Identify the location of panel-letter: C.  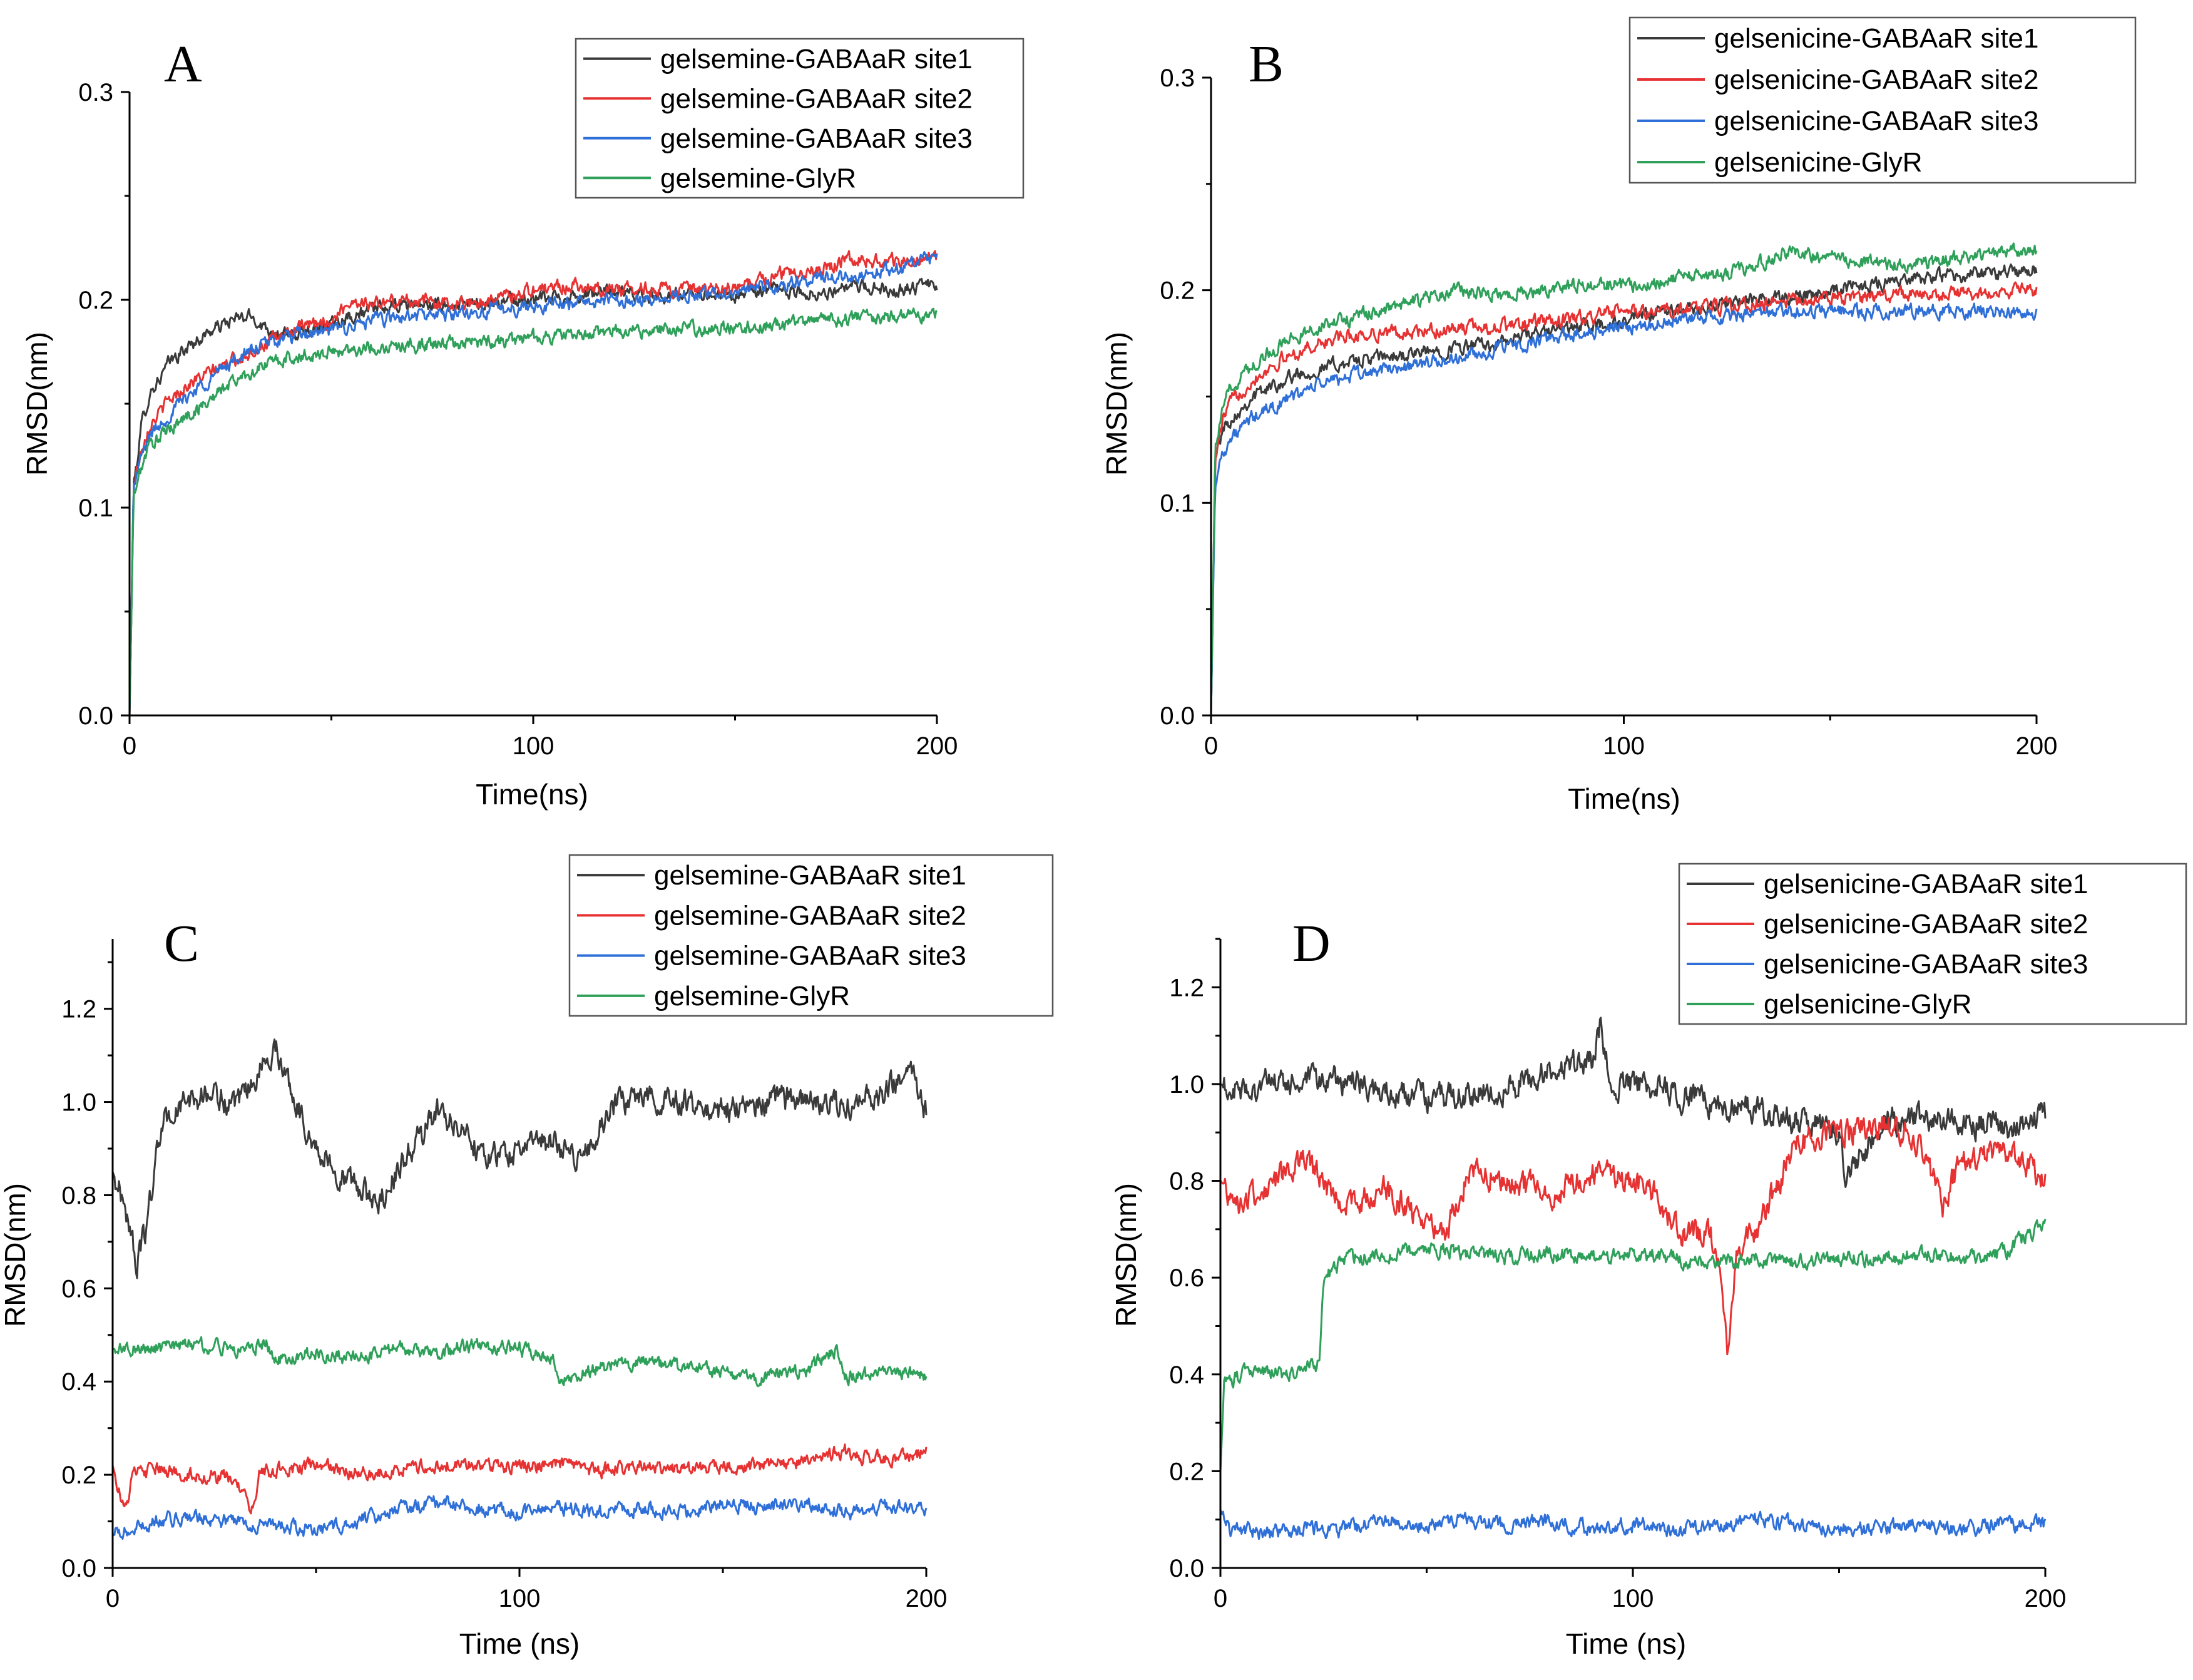
(181, 943).